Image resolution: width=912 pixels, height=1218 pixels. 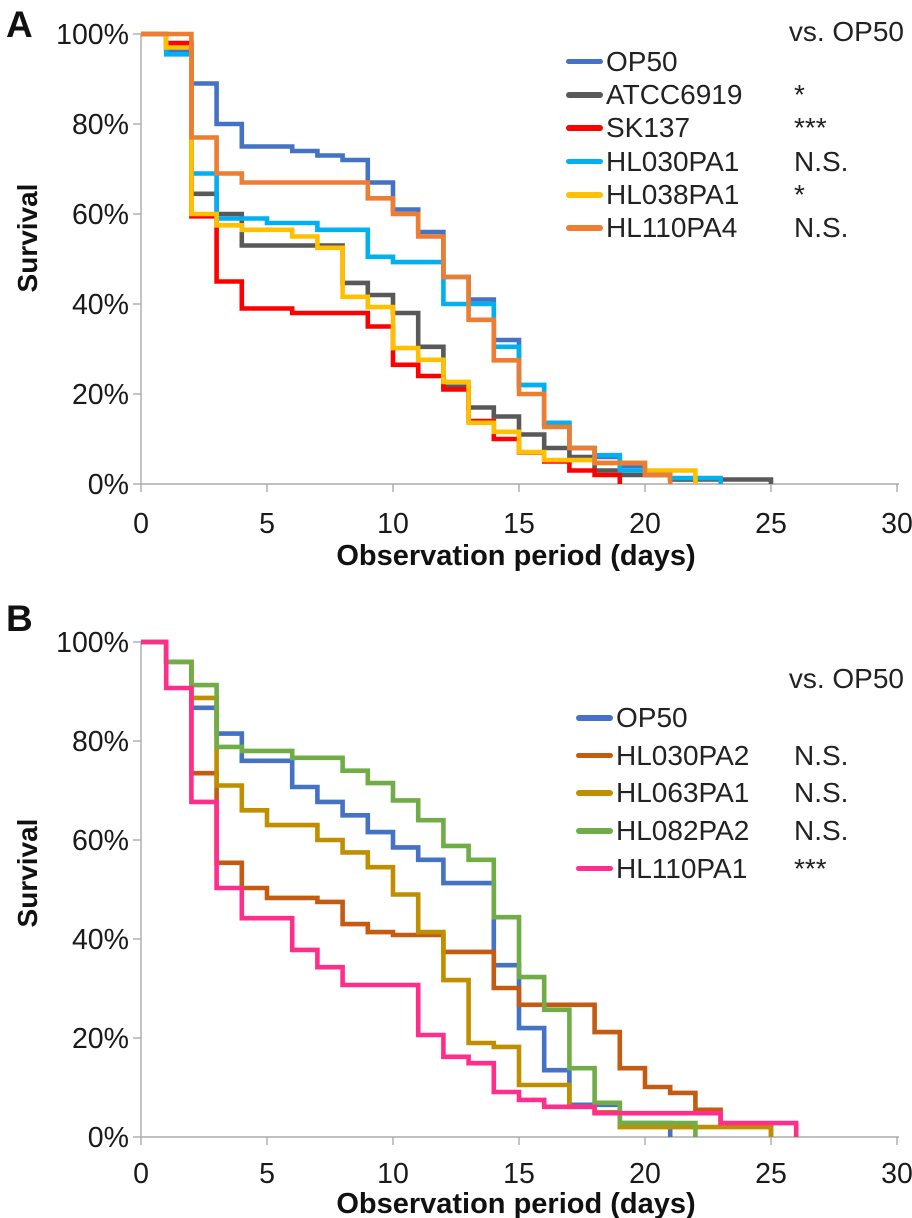 What do you see at coordinates (27, 238) in the screenshot?
I see `panel-a-y-axis-title: Survival` at bounding box center [27, 238].